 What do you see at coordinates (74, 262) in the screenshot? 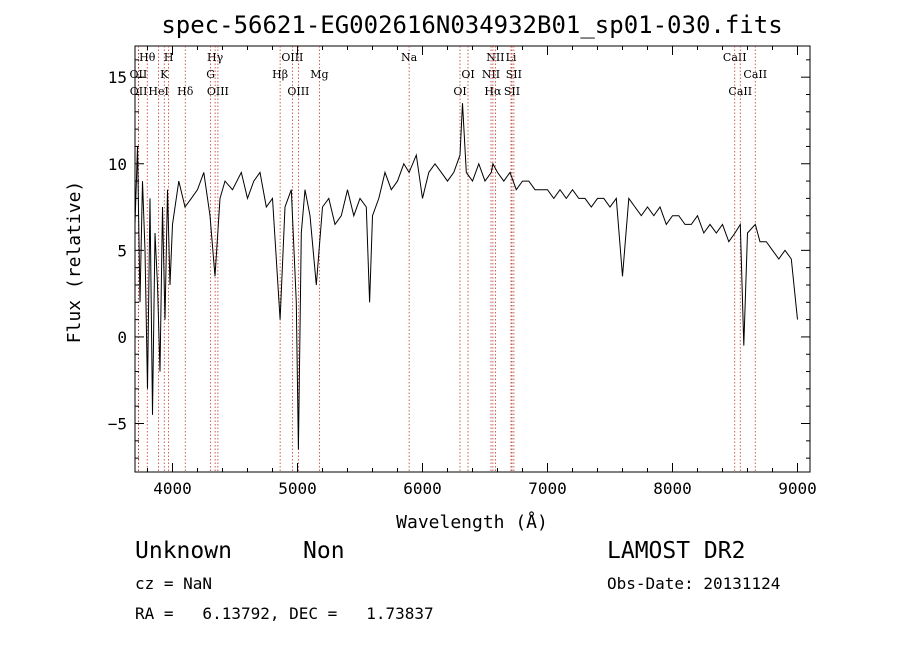
I see `y-axis-label: Flux (relative)` at bounding box center [74, 262].